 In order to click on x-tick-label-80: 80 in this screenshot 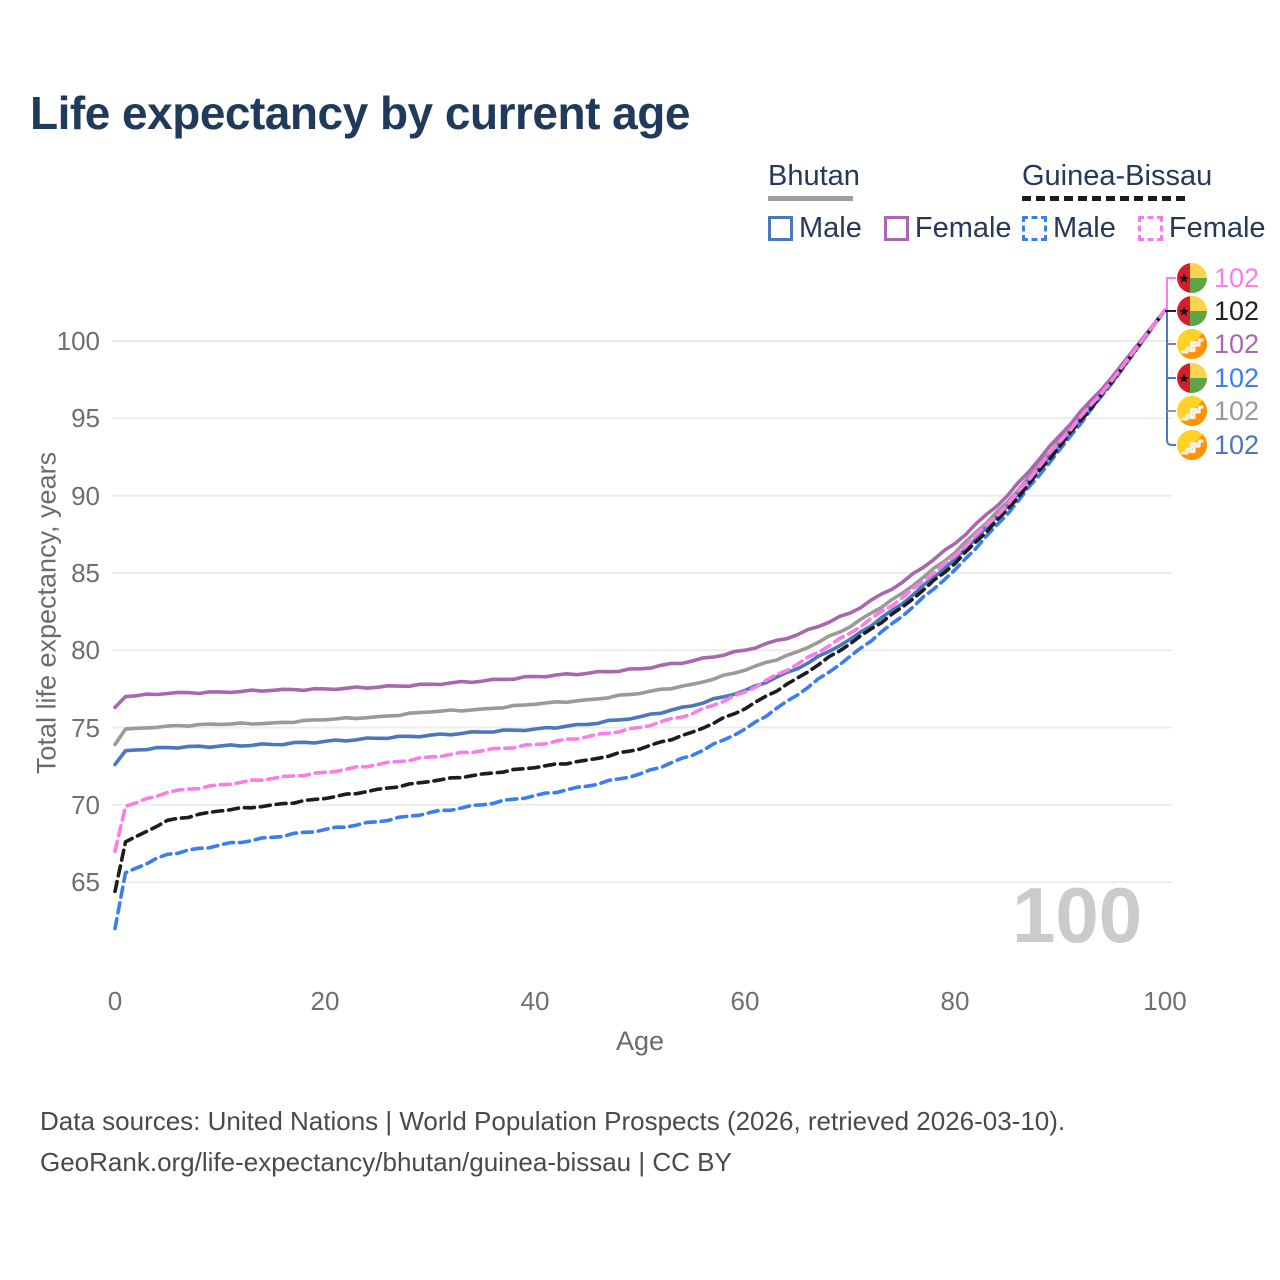, I will do `click(955, 1001)`.